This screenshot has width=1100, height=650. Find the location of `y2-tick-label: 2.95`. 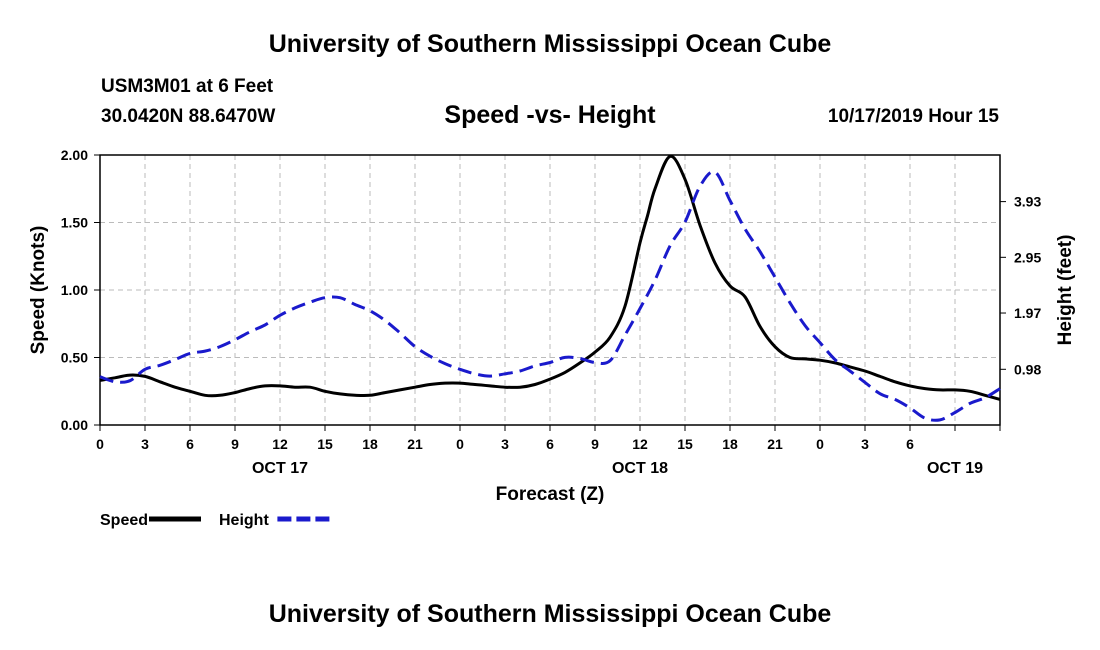

y2-tick-label: 2.95 is located at coordinates (1027, 257).